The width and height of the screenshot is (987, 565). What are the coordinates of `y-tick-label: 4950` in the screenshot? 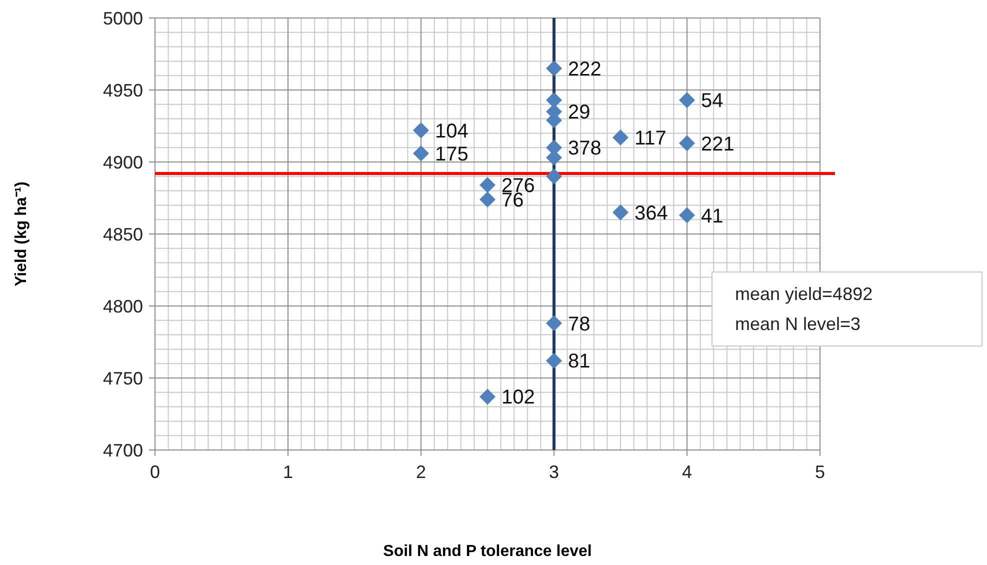 It's located at (122, 90).